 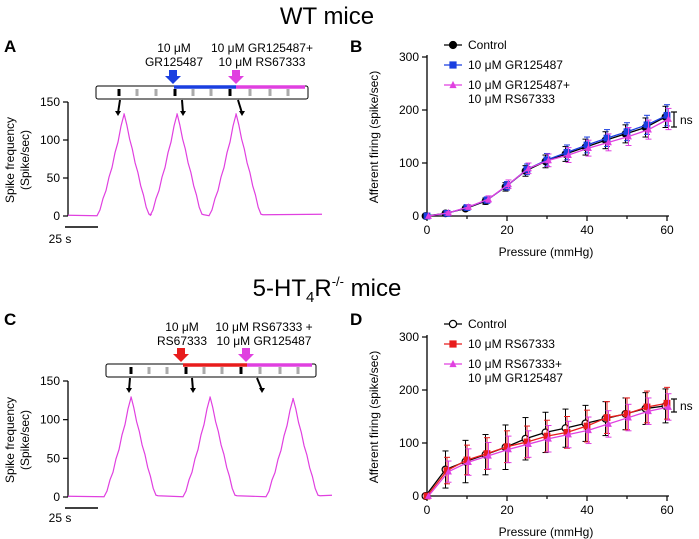 I want to click on panel-a-drug1-line1: 10 μM, so click(x=174, y=48).